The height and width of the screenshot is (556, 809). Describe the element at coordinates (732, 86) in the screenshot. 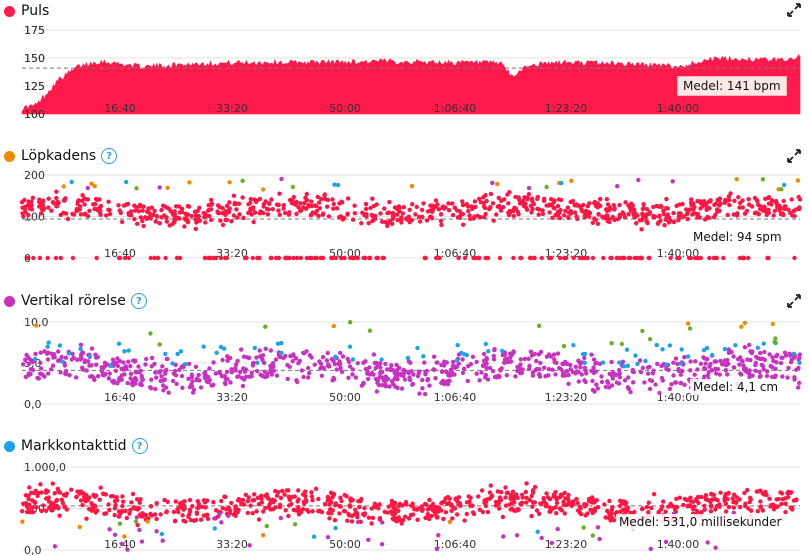

I see `pulse-average-label: Medel: 141 bpm` at that location.